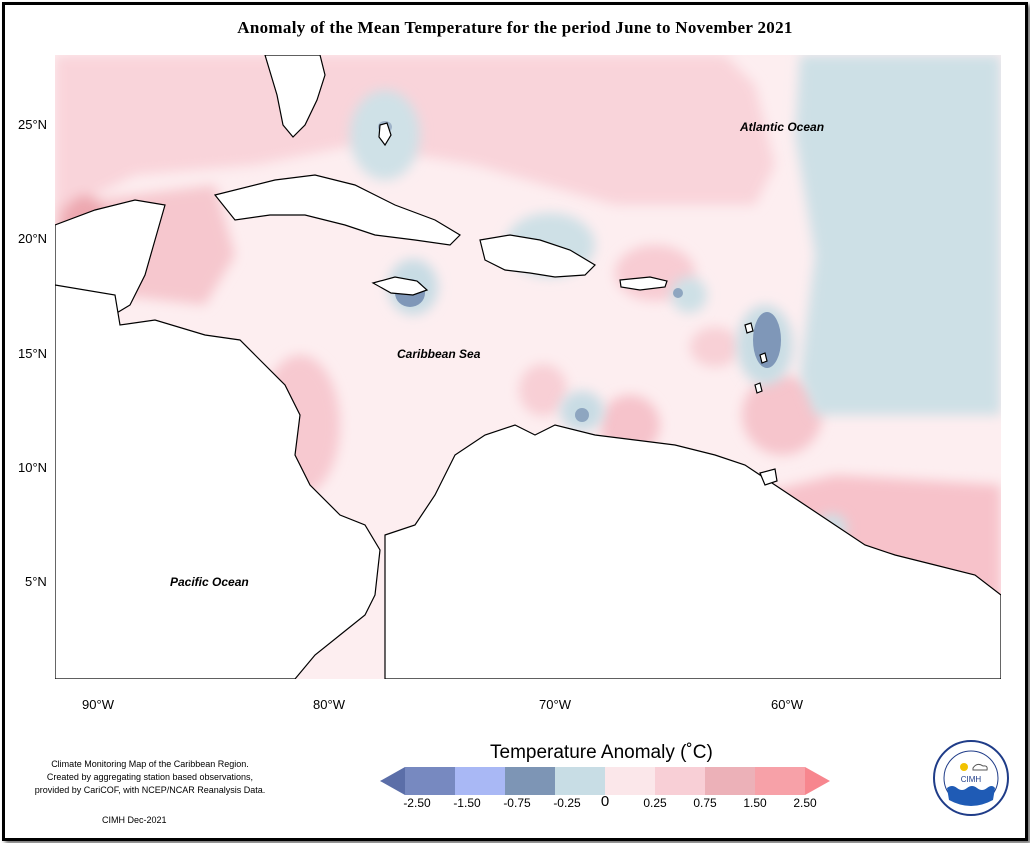  I want to click on legend-tick-4: -0.25, so click(567, 803).